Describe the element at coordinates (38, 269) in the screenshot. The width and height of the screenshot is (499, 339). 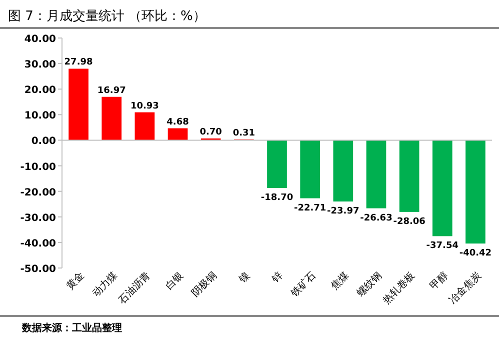
I see `y-tick-label: -50.00` at that location.